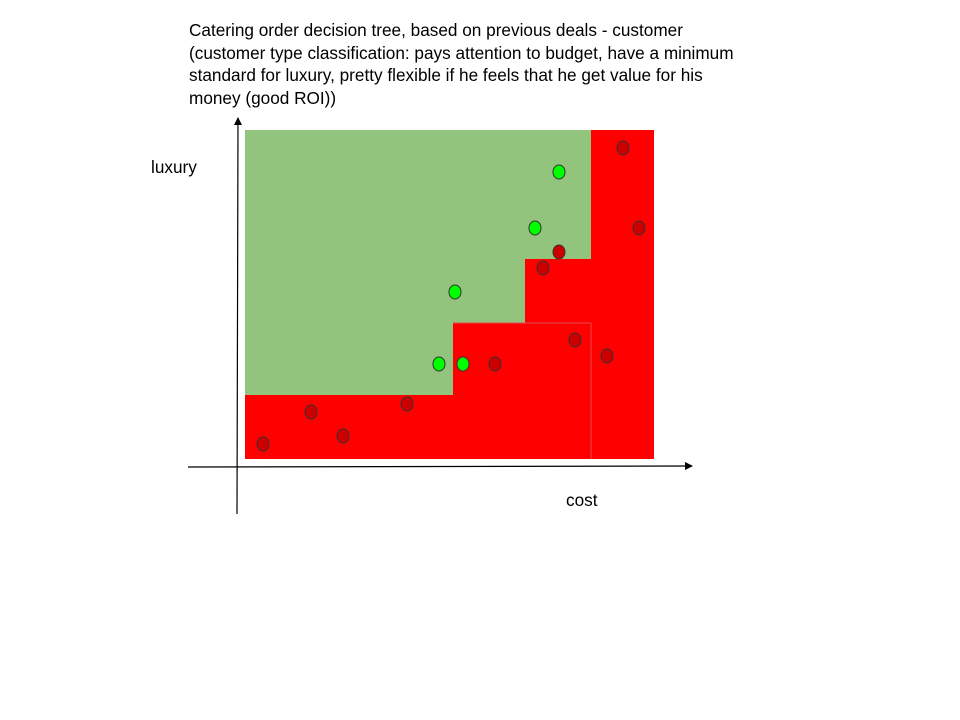  What do you see at coordinates (522, 359) in the screenshot?
I see `reject-region-mid` at bounding box center [522, 359].